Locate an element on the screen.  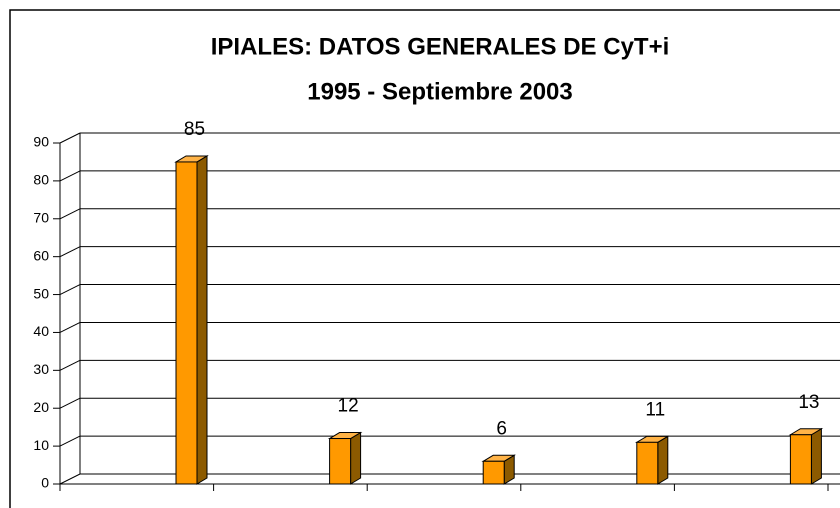
y-tick-label: 0 is located at coordinates (45, 483).